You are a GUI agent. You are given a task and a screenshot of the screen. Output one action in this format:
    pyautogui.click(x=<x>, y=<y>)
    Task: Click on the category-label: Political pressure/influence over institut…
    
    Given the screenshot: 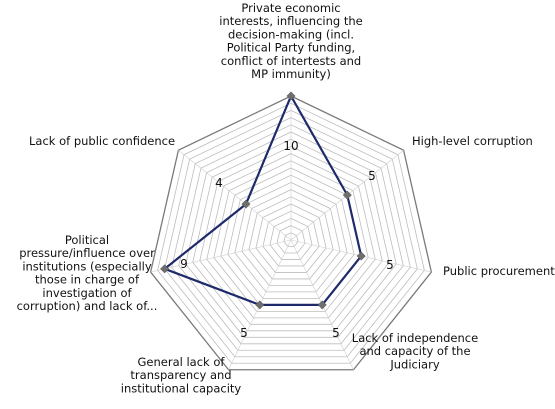 What is the action you would take?
    pyautogui.click(x=87, y=273)
    